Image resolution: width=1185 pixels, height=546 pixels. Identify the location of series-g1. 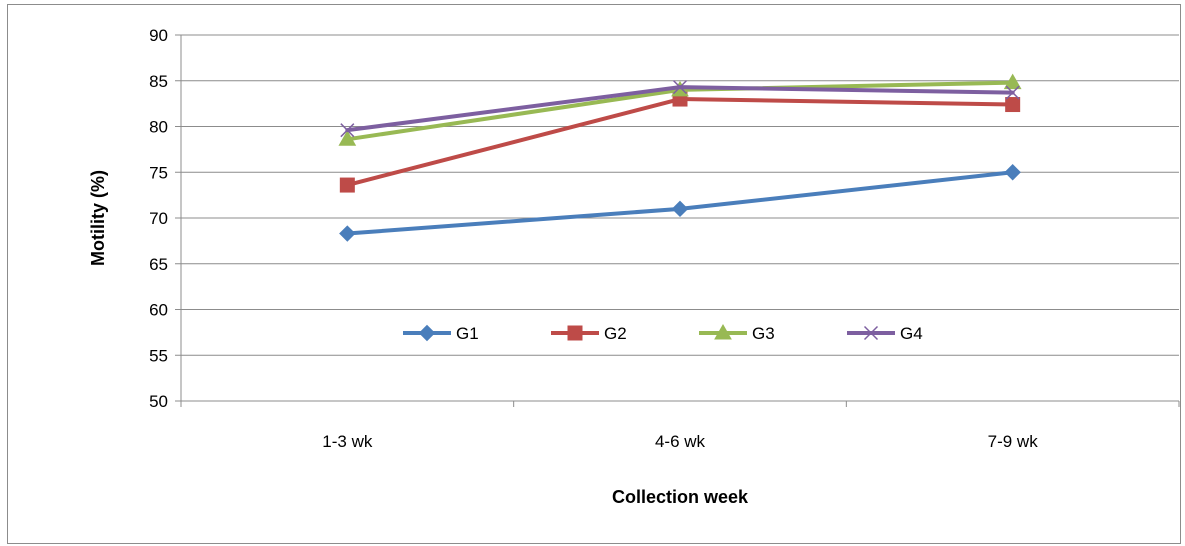
(680, 203).